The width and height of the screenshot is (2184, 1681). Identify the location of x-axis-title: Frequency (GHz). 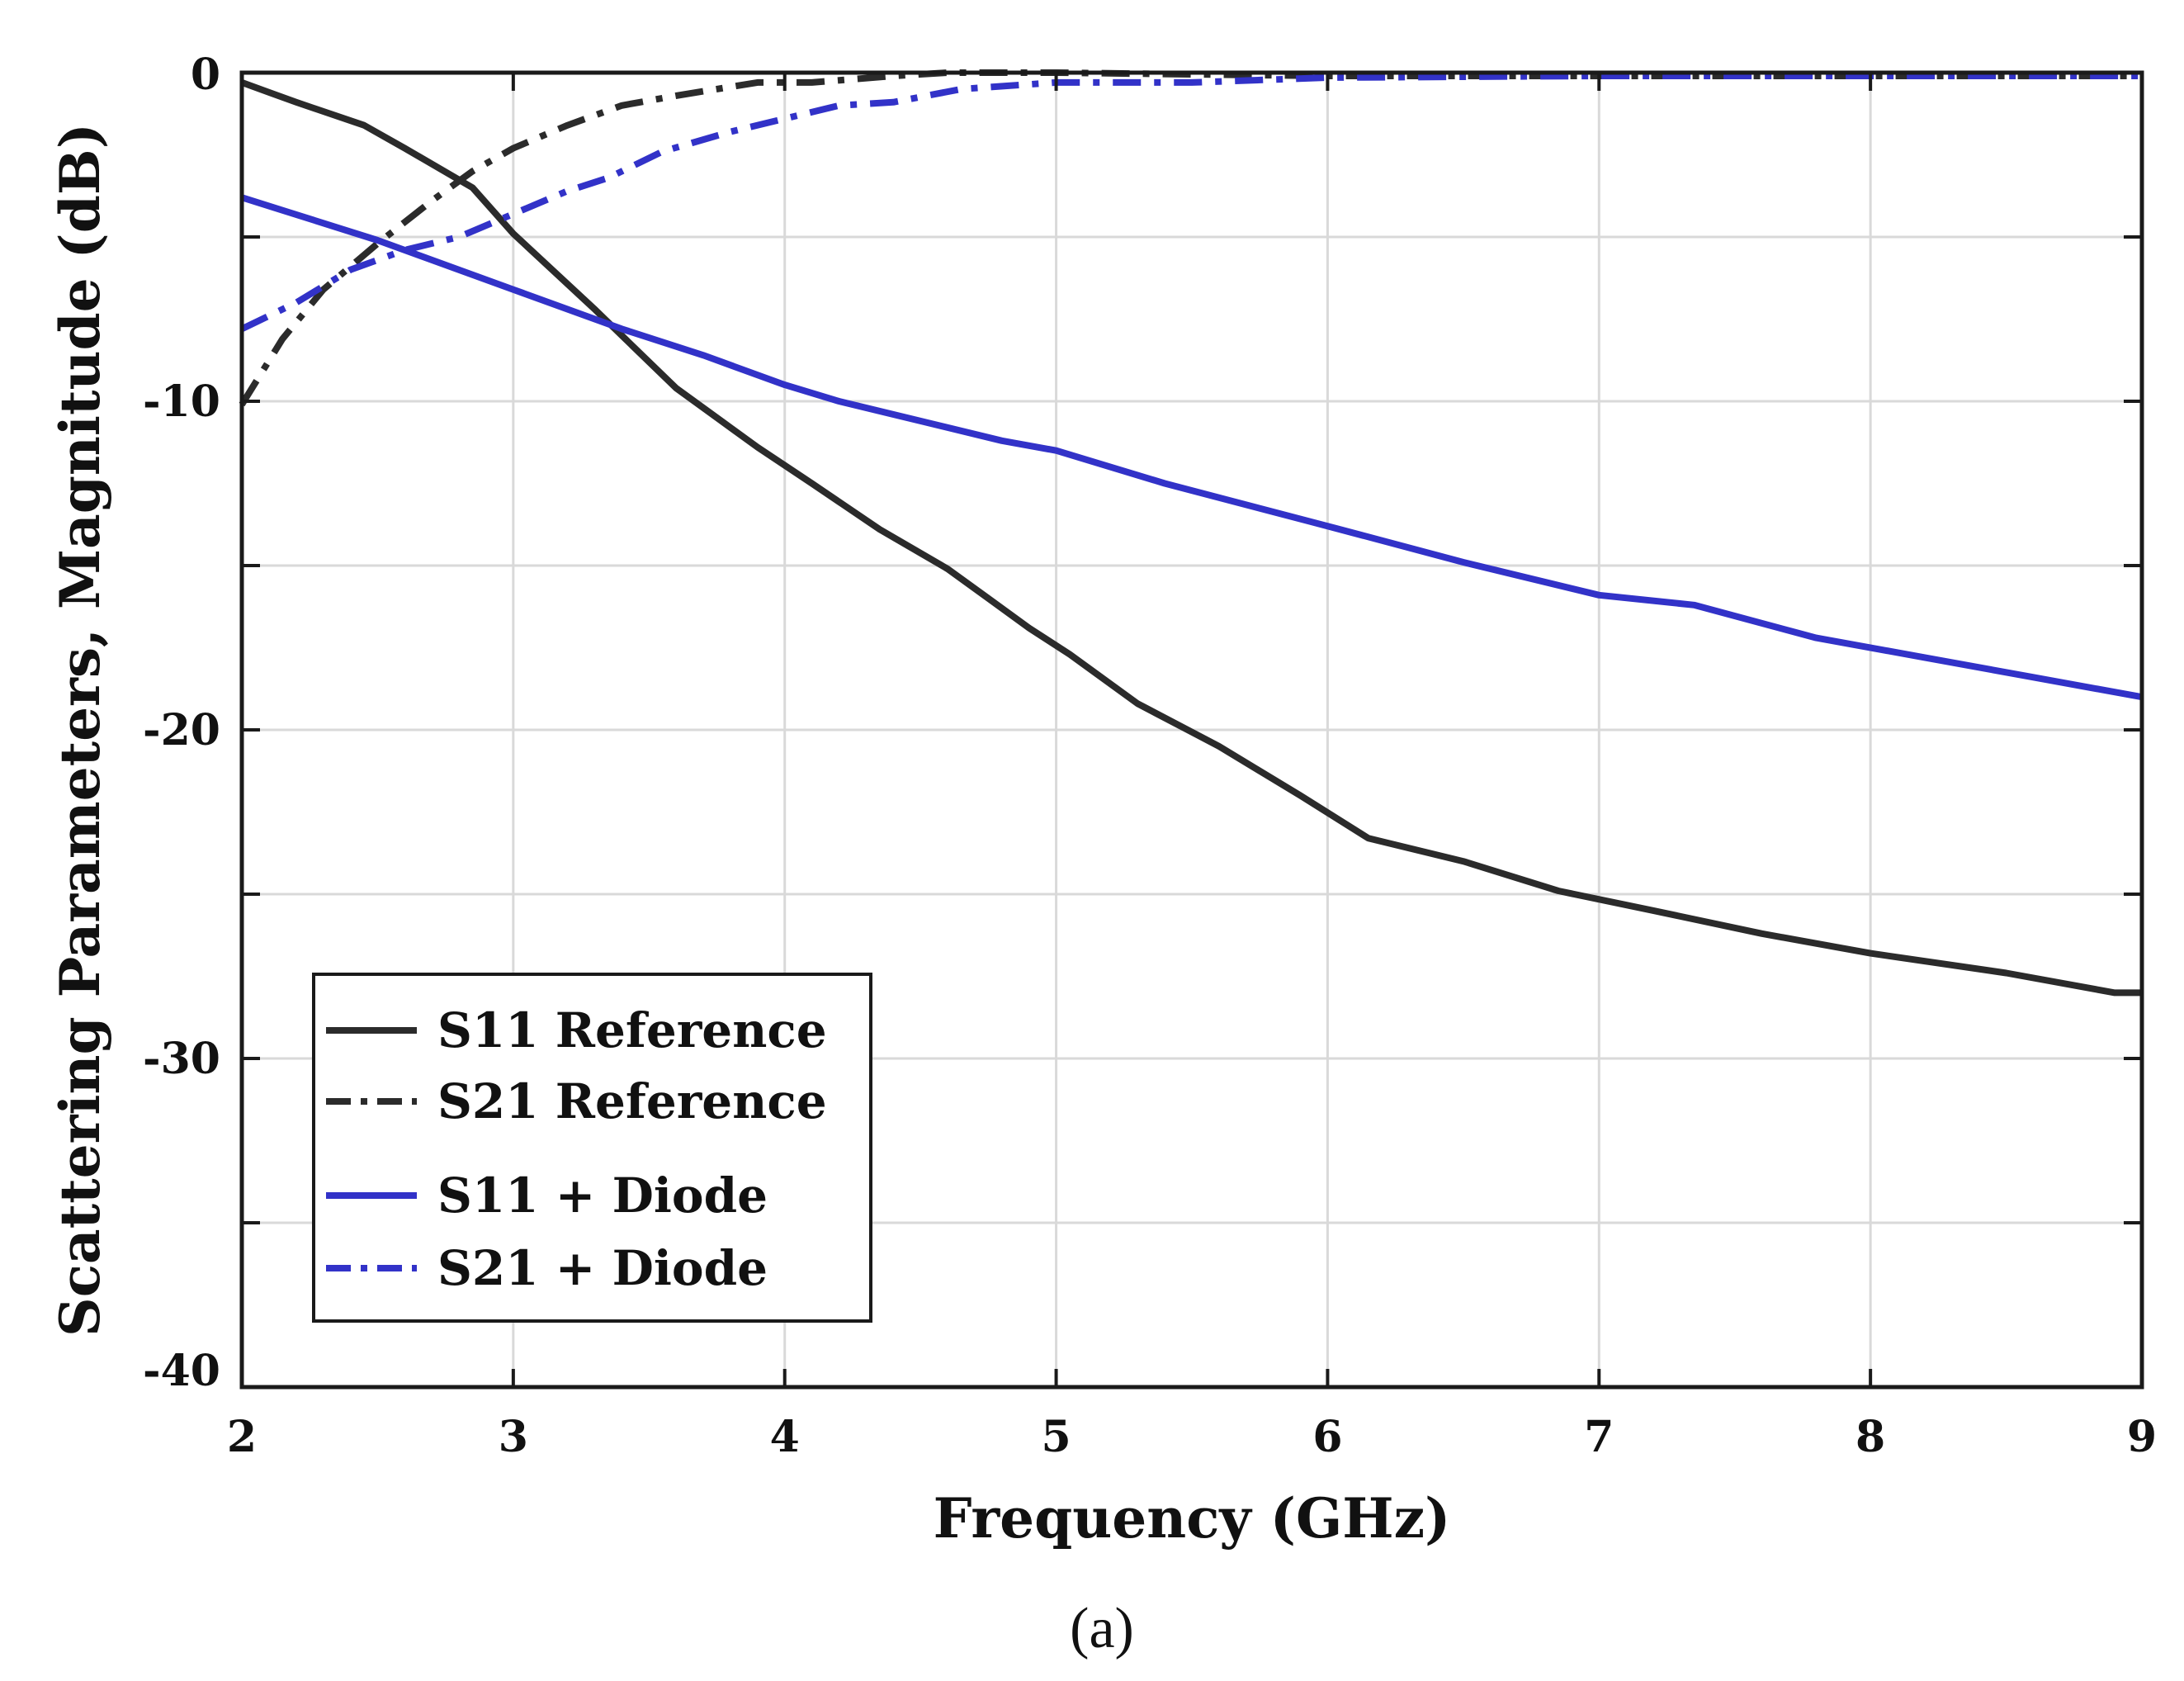
(1192, 1518).